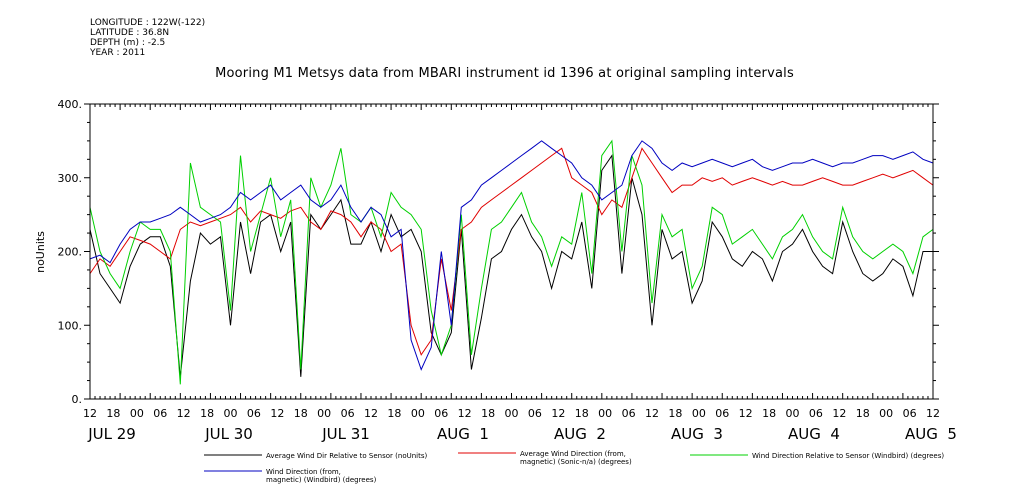 Image resolution: width=1009 pixels, height=504 pixels. I want to click on y-tick-label: 300., so click(70, 178).